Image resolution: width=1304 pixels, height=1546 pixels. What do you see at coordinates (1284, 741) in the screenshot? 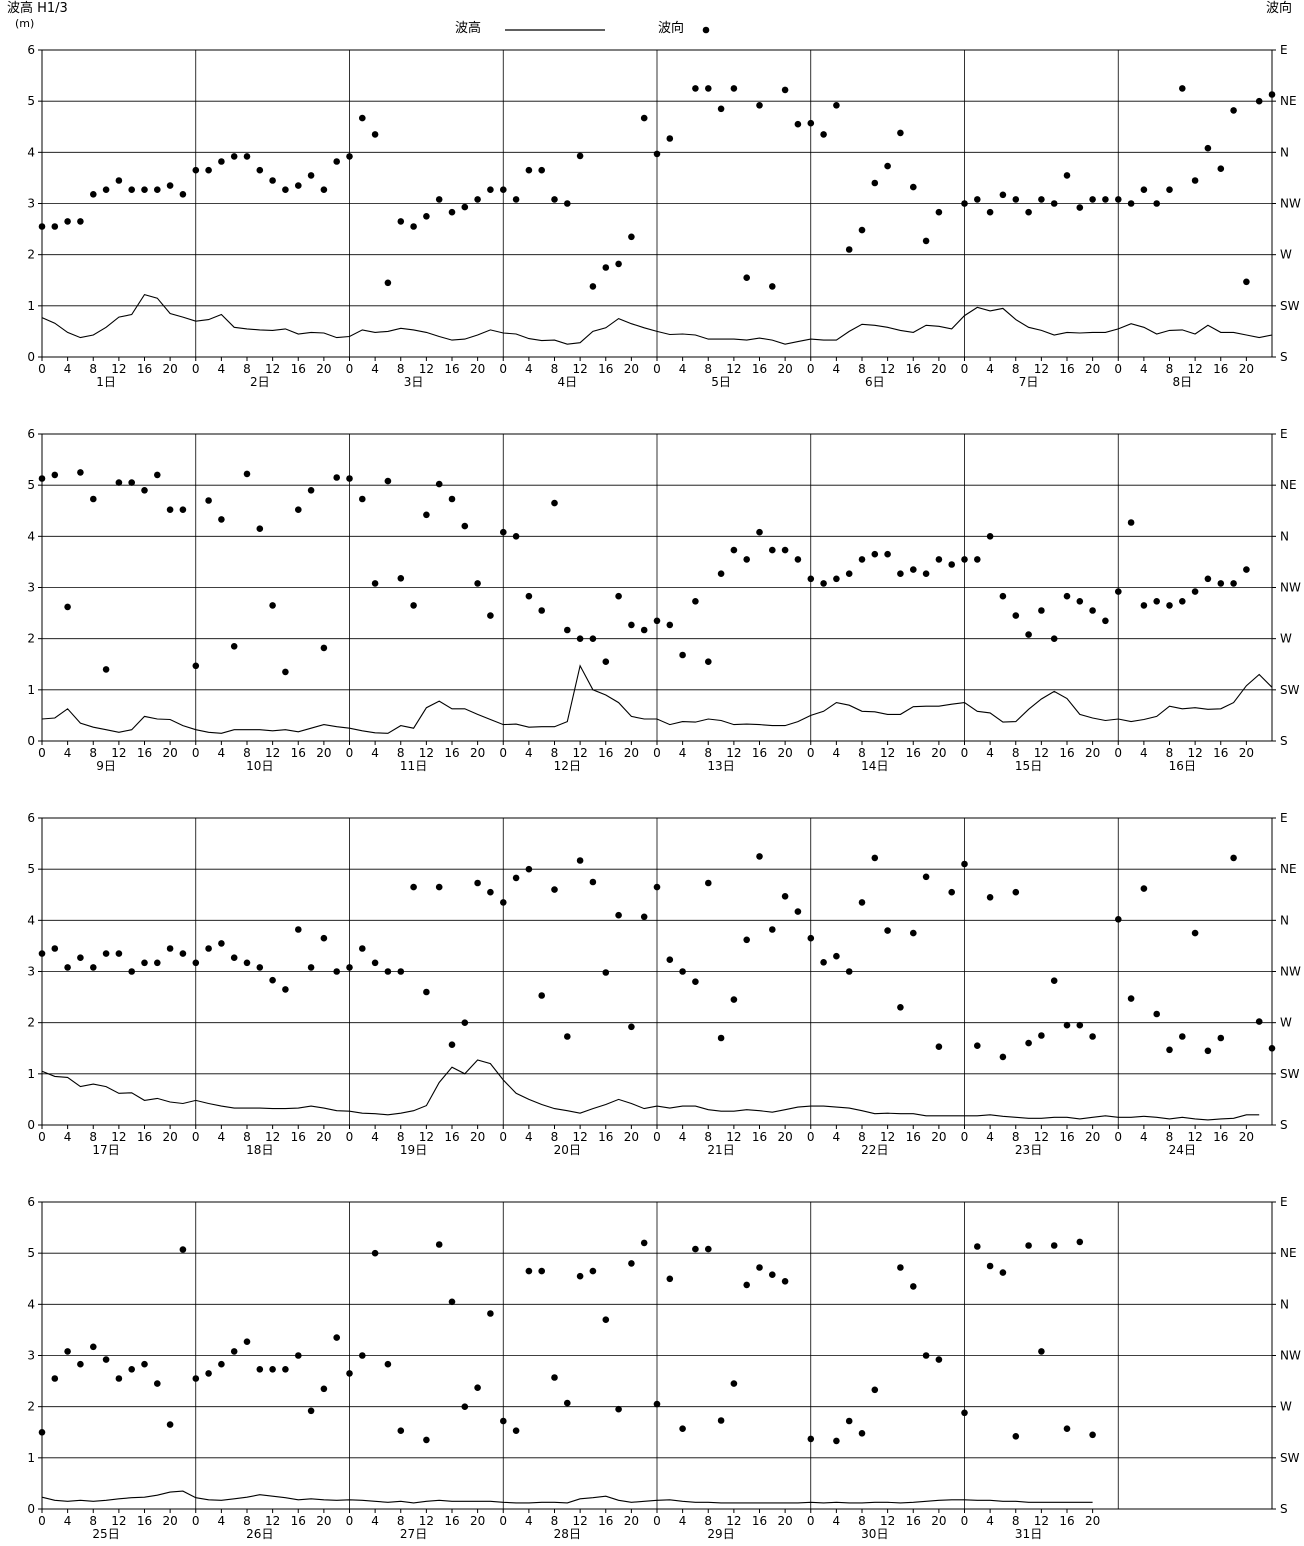
I see `y2-tick-label: S` at bounding box center [1284, 741].